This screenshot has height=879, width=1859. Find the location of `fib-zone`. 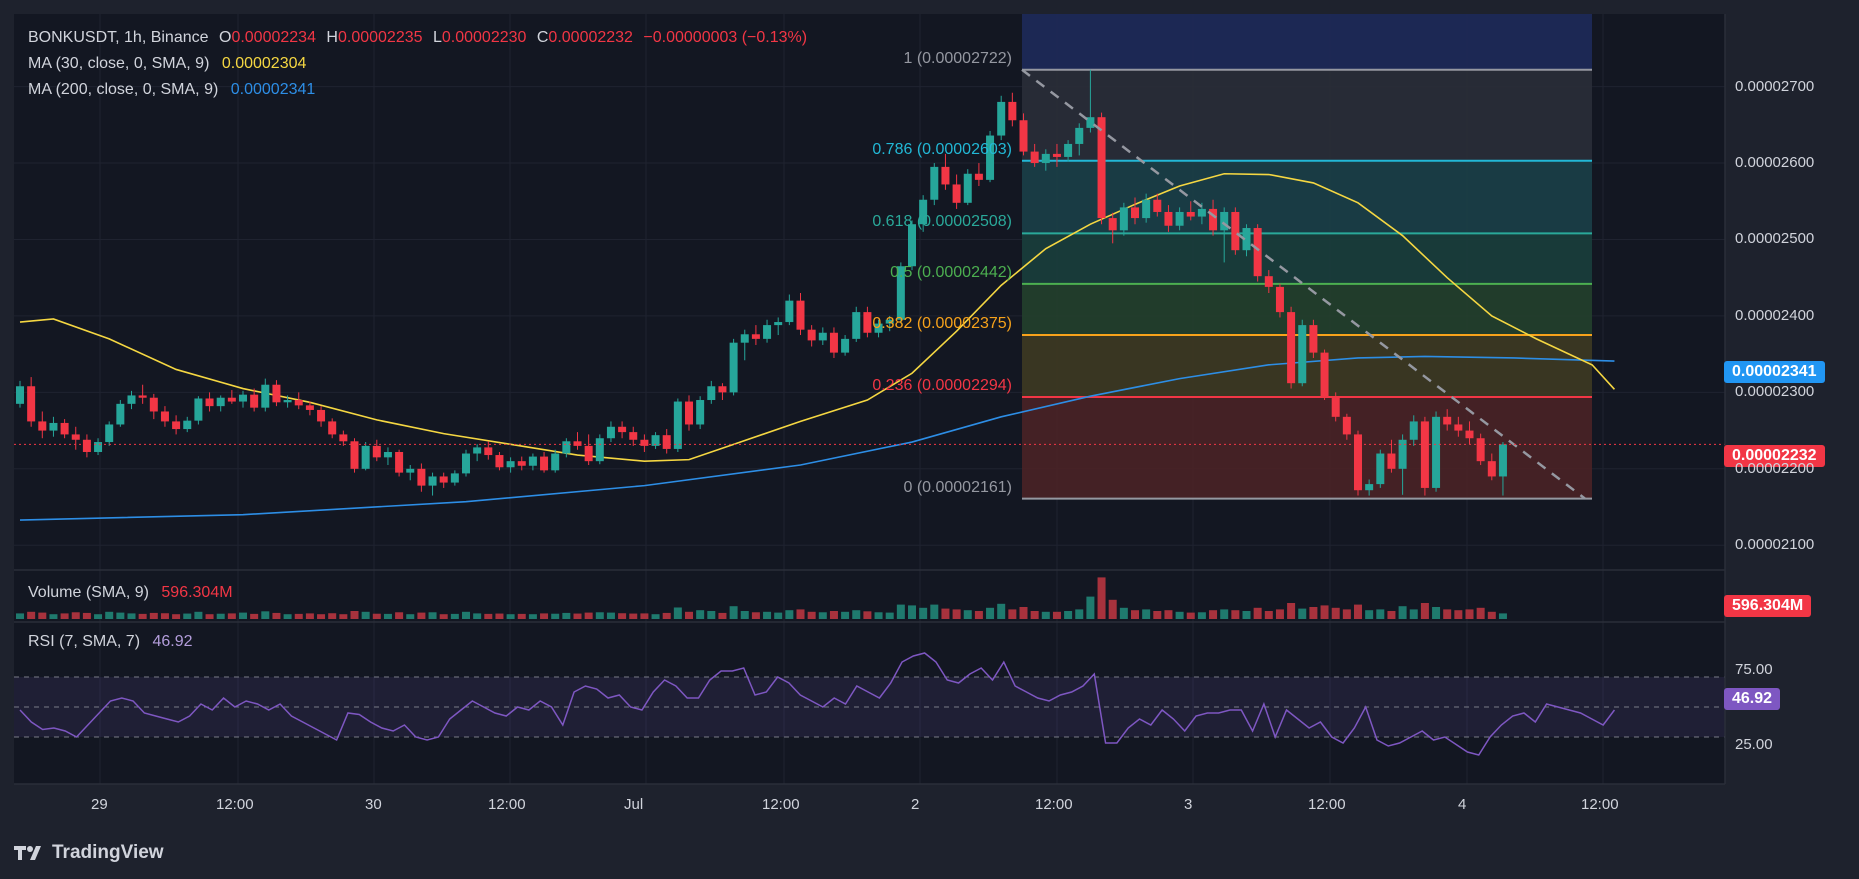

fib-zone is located at coordinates (1307, 258).